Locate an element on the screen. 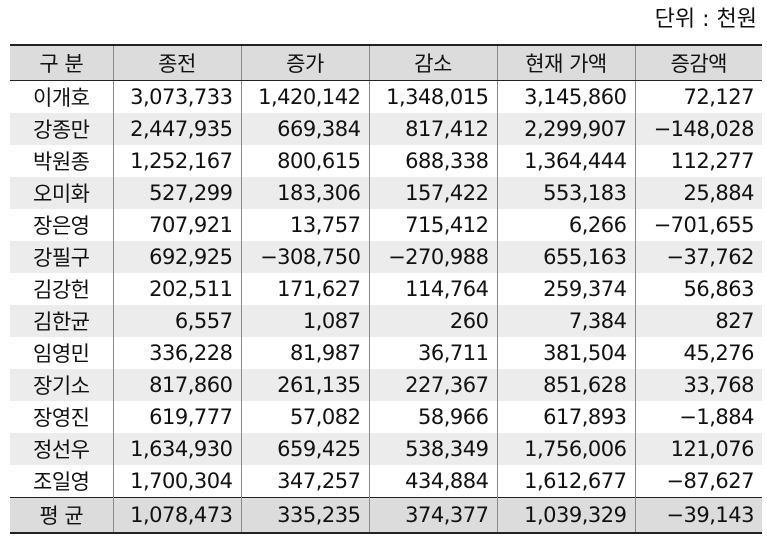 The width and height of the screenshot is (767, 554). decrease-cell: 157,422 is located at coordinates (433, 193).